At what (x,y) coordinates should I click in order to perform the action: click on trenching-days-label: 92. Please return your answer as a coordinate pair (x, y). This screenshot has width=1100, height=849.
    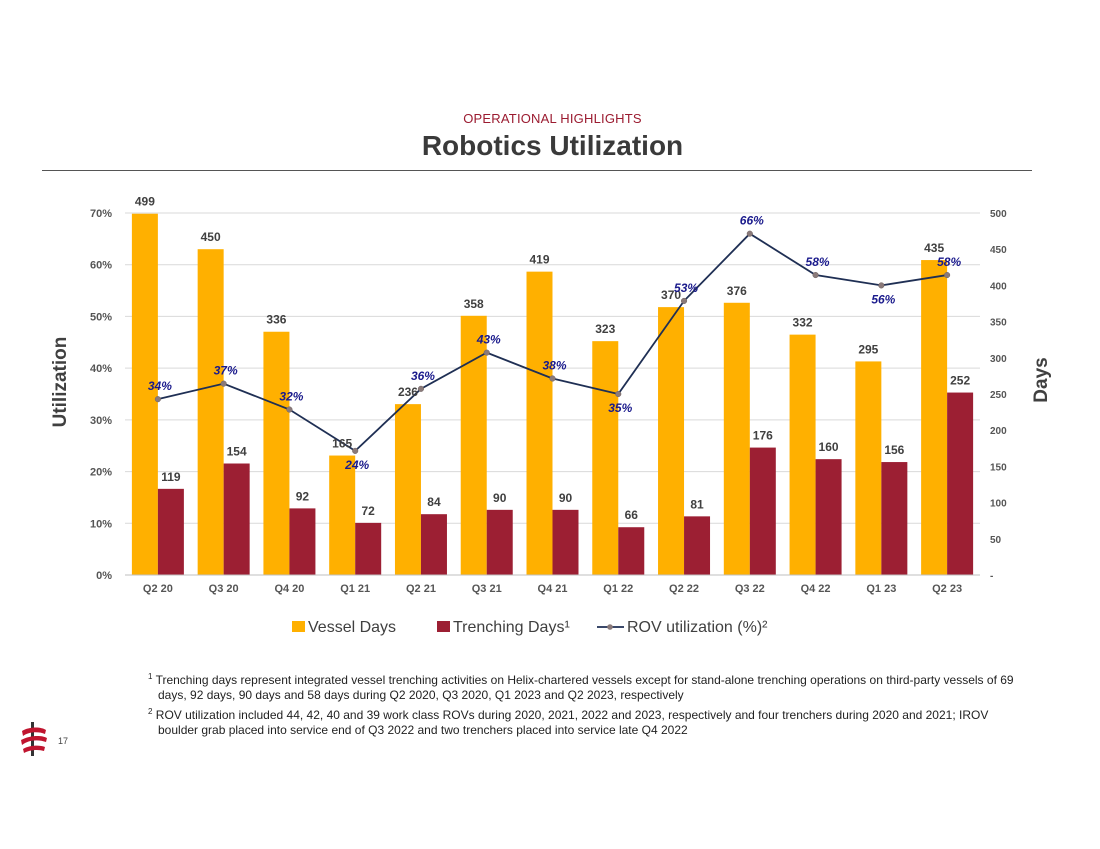
    Looking at the image, I should click on (303, 496).